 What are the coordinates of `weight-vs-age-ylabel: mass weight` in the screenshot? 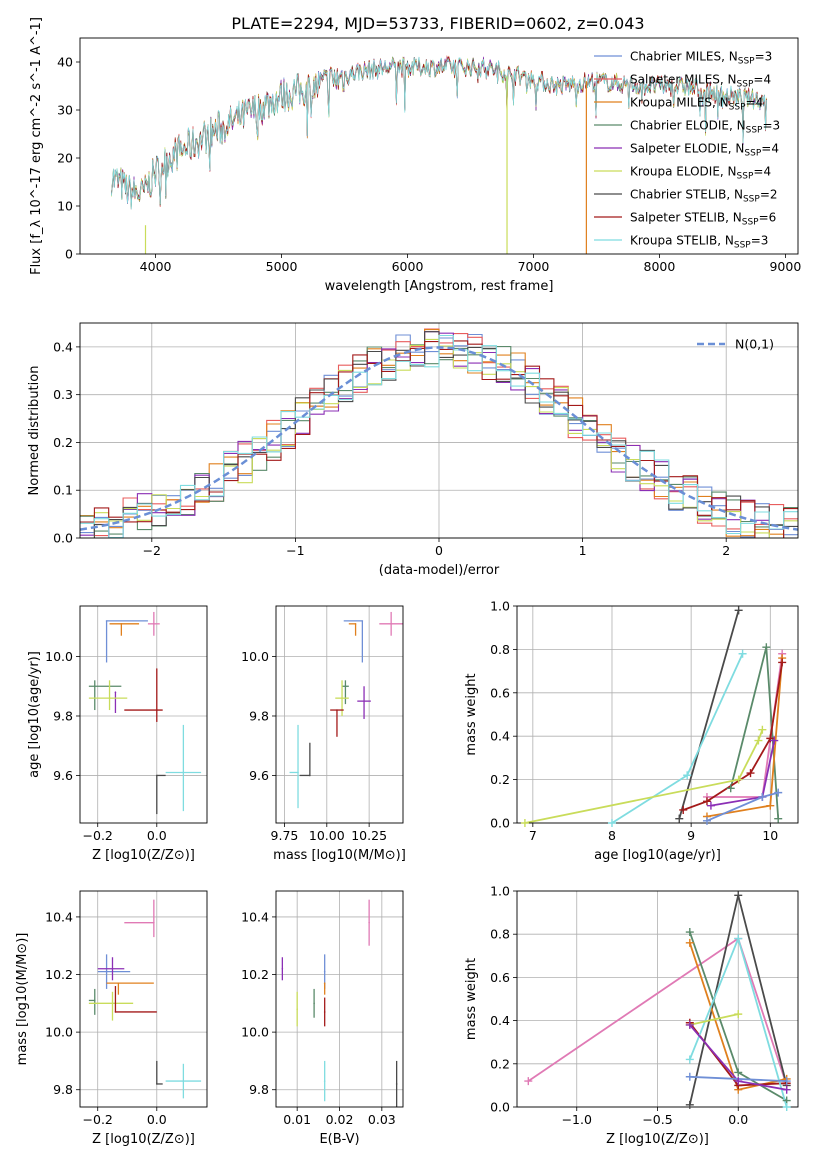 It's located at (471, 714).